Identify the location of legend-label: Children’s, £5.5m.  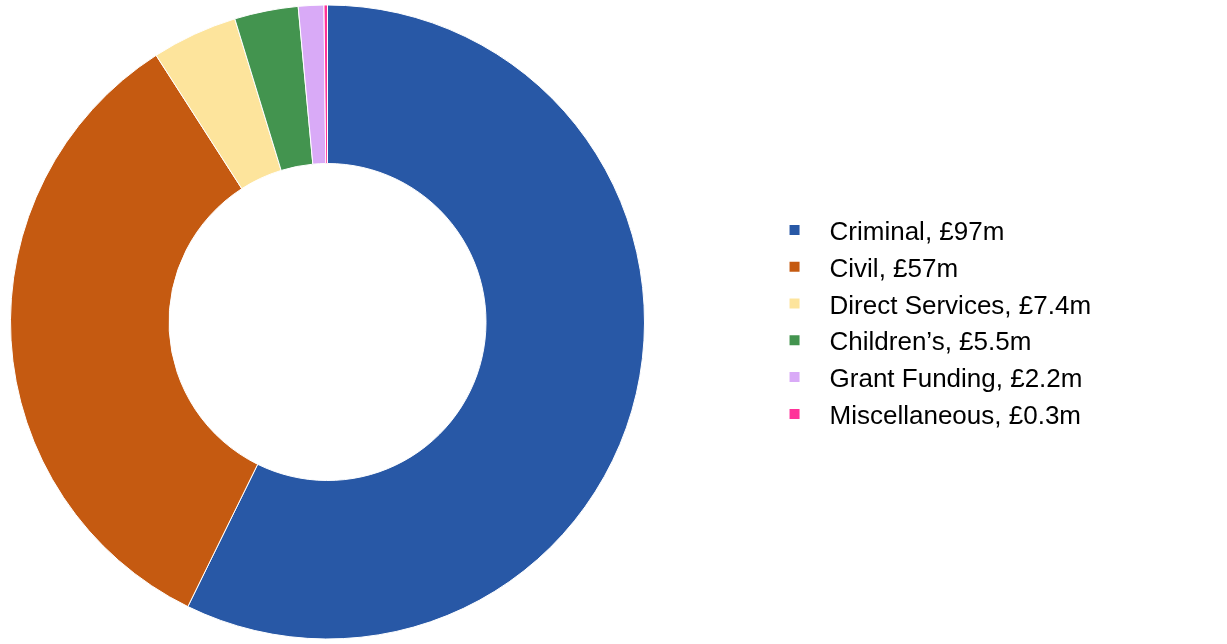
(930, 341).